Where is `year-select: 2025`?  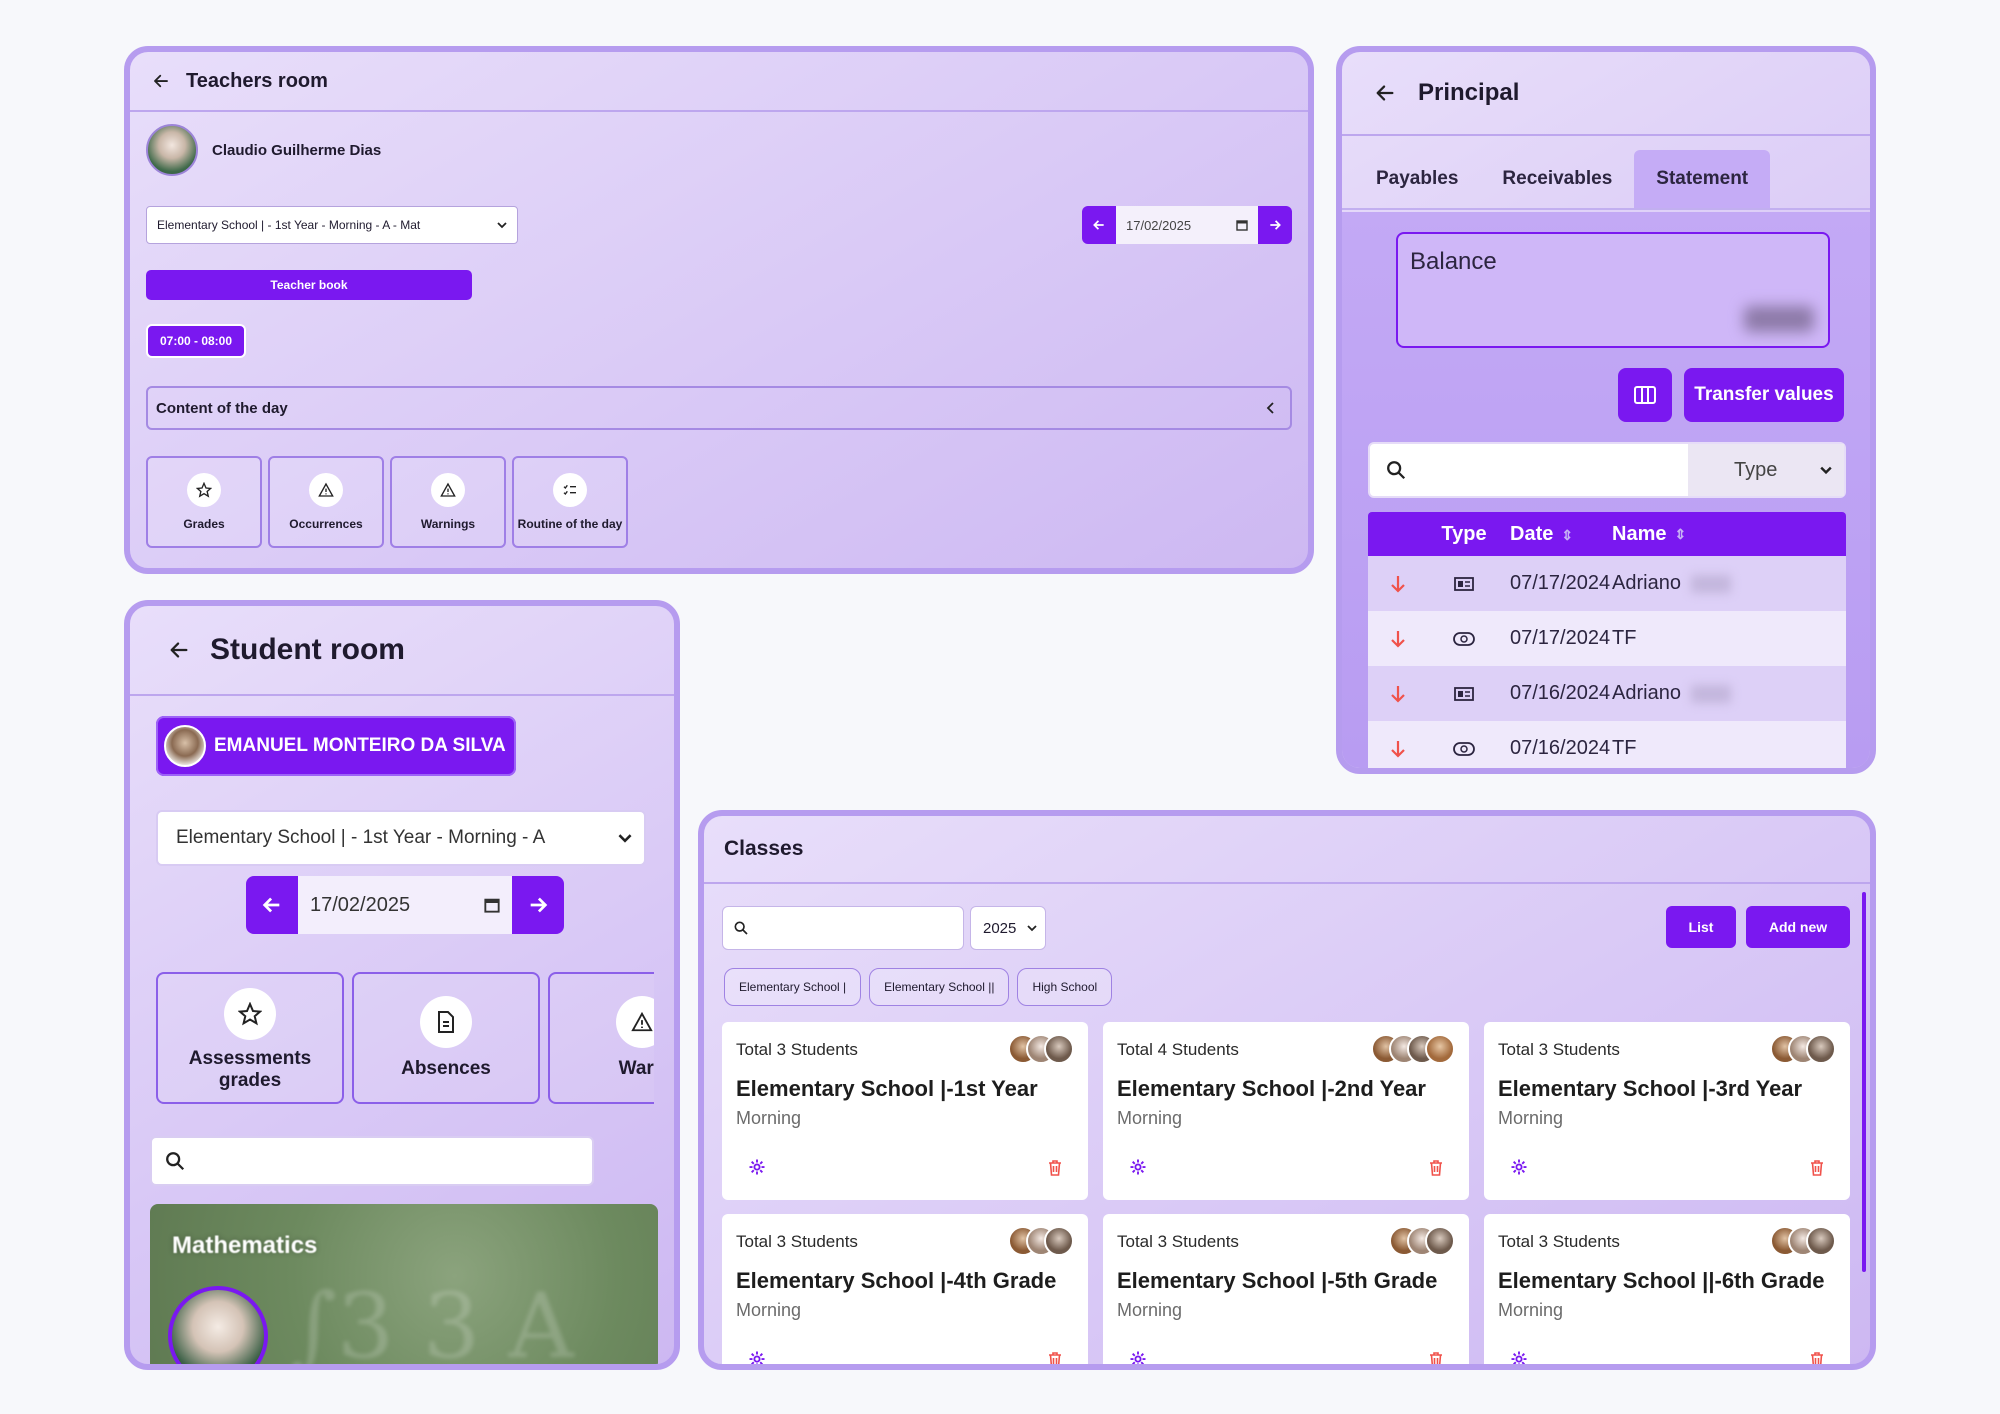
year-select: 2025 is located at coordinates (1008, 928).